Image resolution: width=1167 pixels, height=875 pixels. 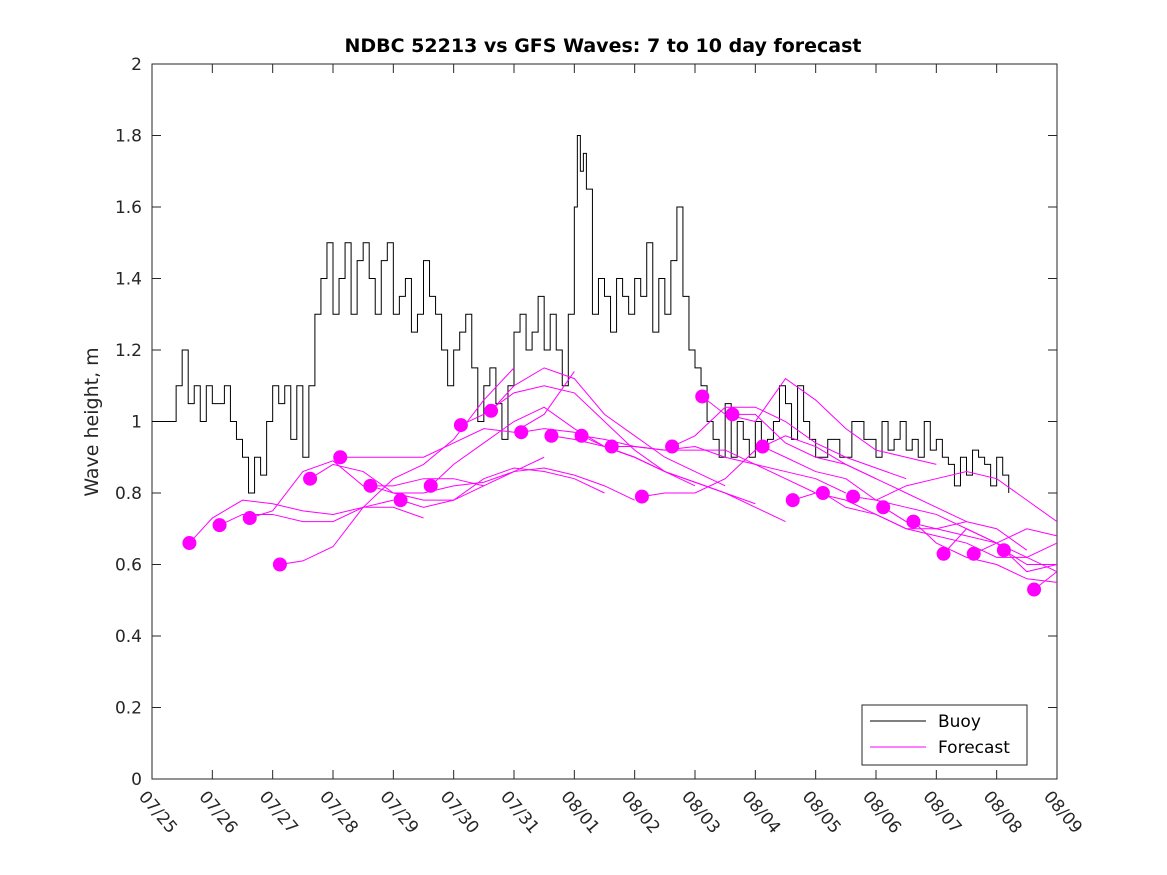 What do you see at coordinates (821, 812) in the screenshot?
I see `x-tick-label: 08/05` at bounding box center [821, 812].